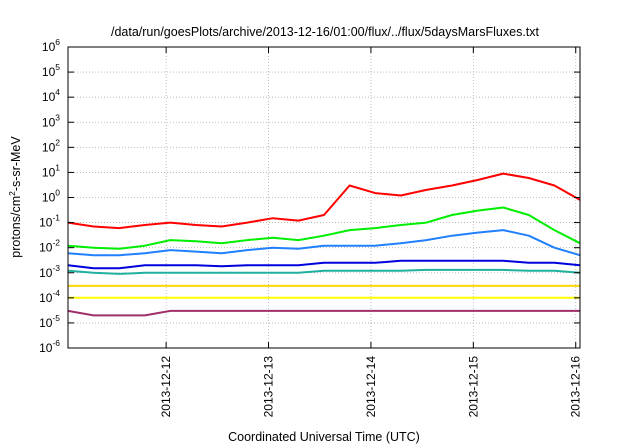 This screenshot has height=448, width=640. Describe the element at coordinates (49, 346) in the screenshot. I see `y-tick-label: 10⁻⁶` at that location.